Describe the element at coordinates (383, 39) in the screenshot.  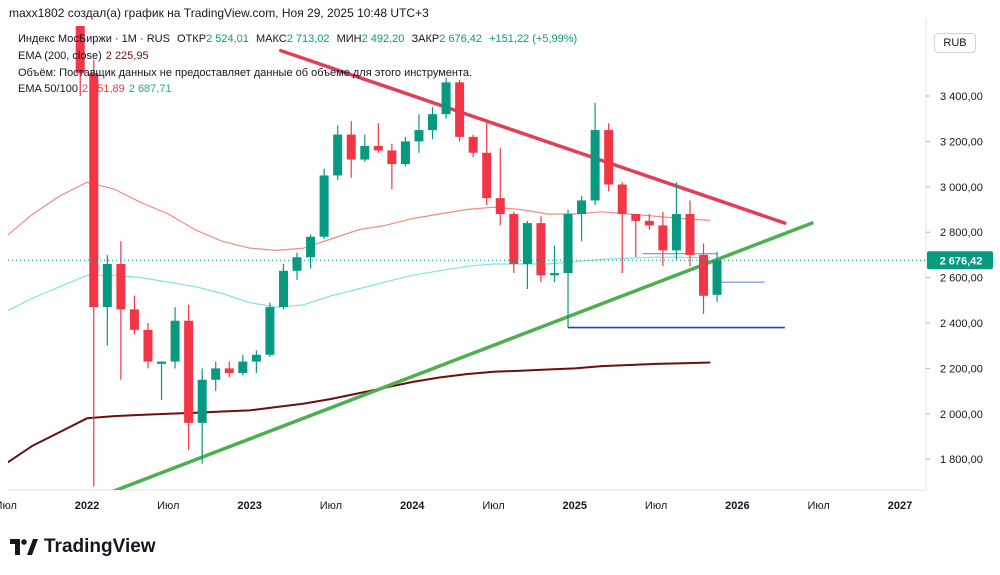
I see `low-value: 2 492,20` at that location.